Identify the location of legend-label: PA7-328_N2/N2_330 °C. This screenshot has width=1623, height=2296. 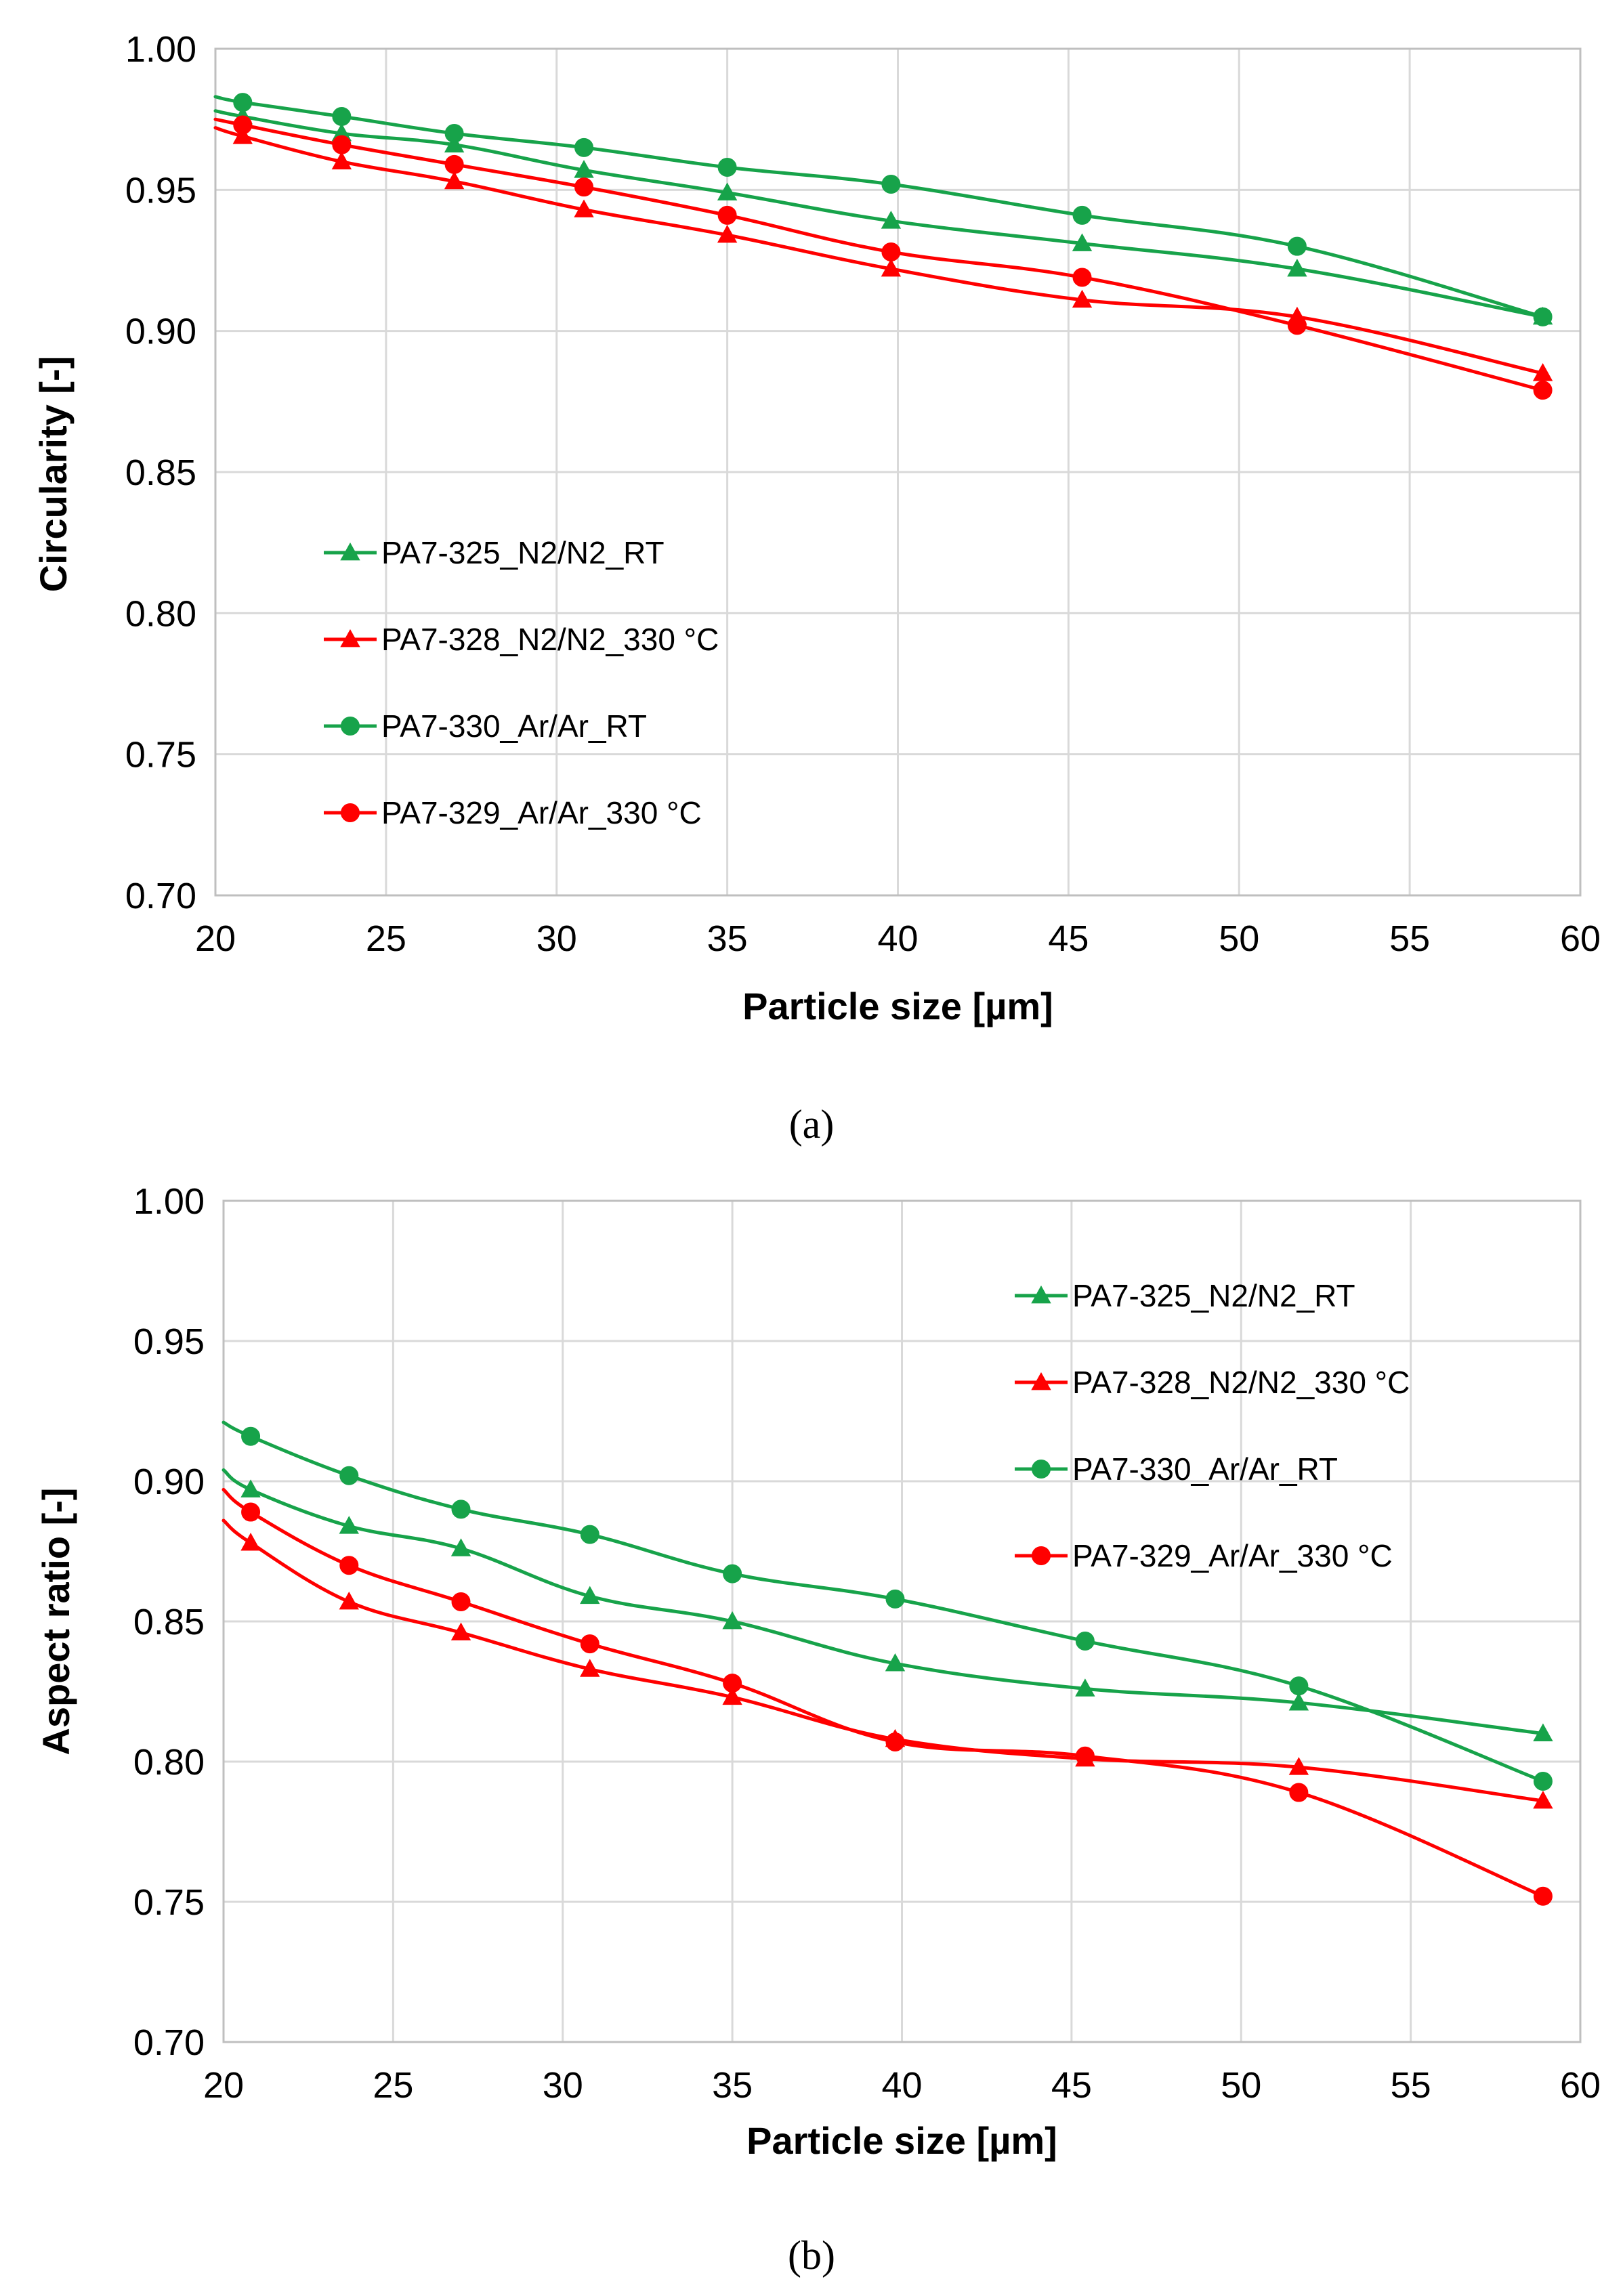
(1241, 1382).